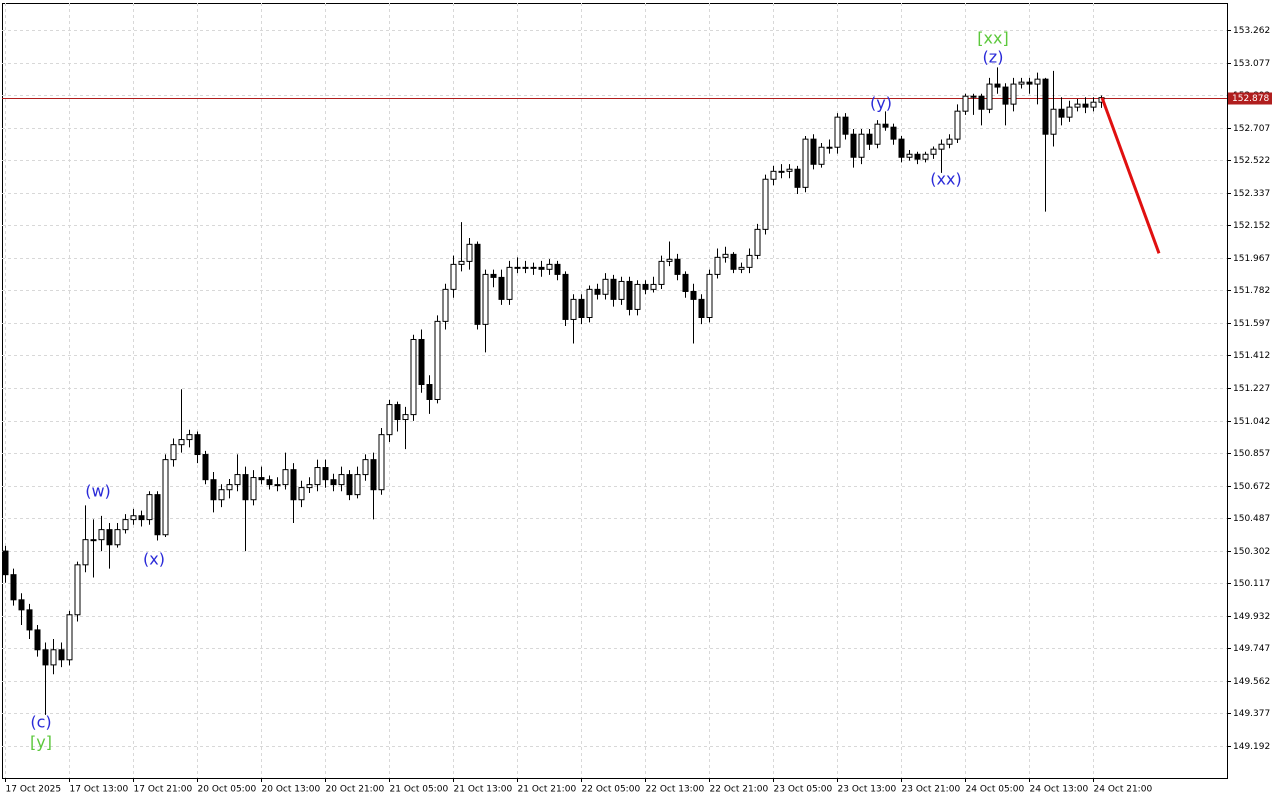 The height and width of the screenshot is (800, 1280). Describe the element at coordinates (1251, 194) in the screenshot. I see `y-tick-label: 152.337` at that location.